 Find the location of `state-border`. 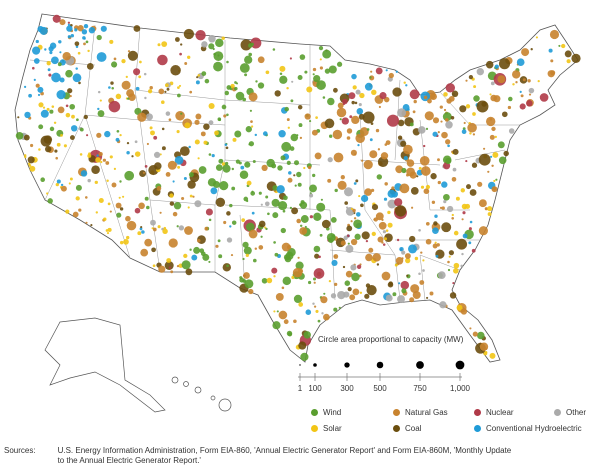

state-border is located at coordinates (444, 165).